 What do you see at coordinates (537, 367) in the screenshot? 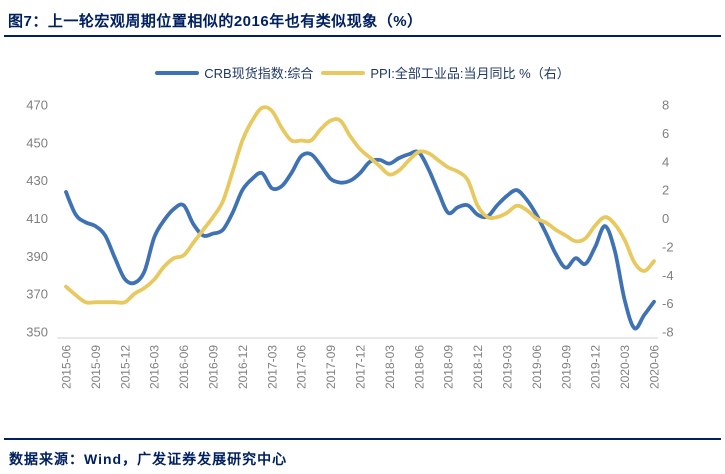
I see `x-axis-tick-label: 2019-06` at bounding box center [537, 367].